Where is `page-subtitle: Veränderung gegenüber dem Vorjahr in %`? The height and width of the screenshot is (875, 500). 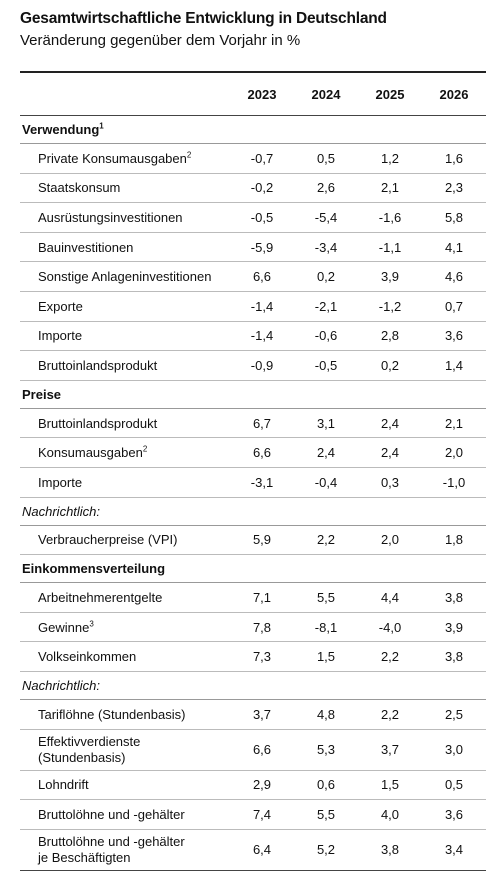
page-subtitle: Veränderung gegenüber dem Vorjahr in % is located at coordinates (160, 40).